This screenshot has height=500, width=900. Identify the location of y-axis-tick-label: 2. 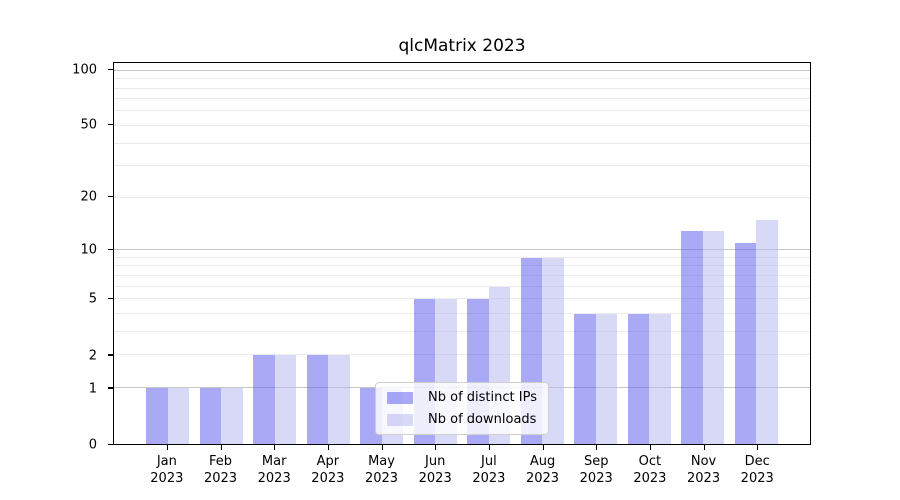
(92, 356).